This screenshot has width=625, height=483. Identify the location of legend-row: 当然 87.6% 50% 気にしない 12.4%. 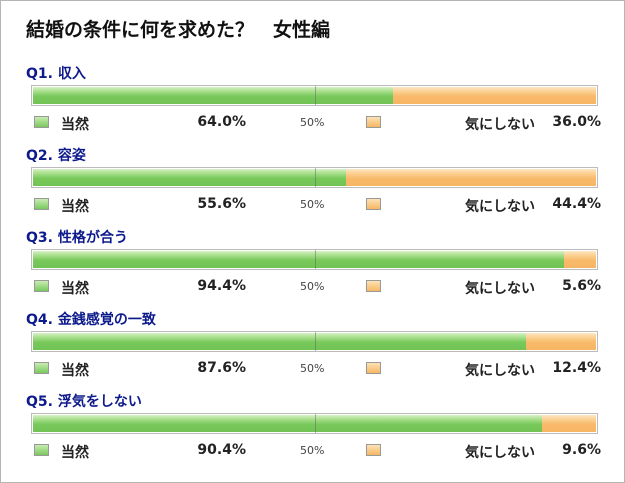
(313, 369).